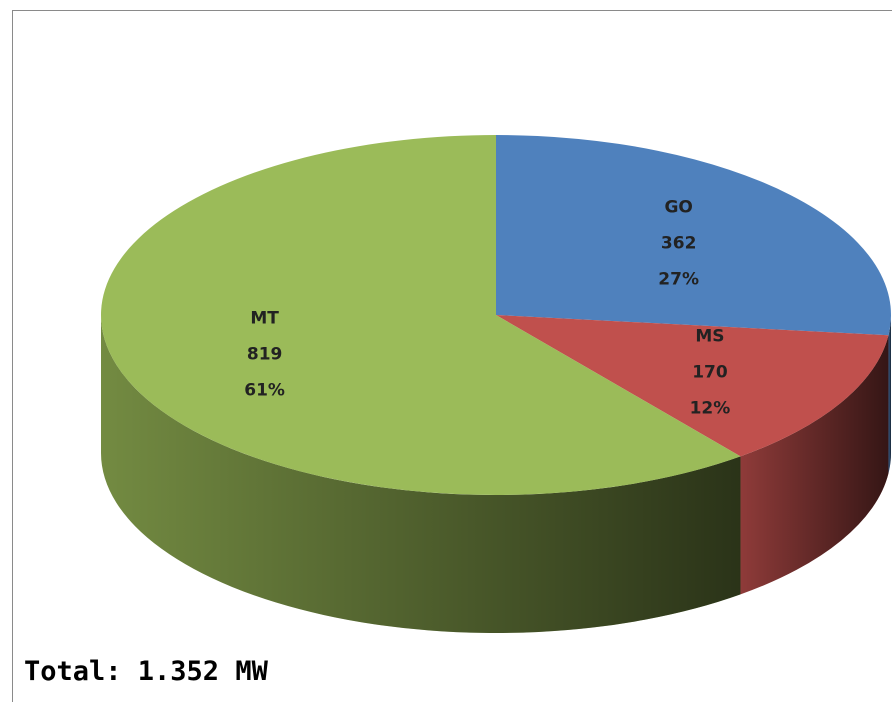  Describe the element at coordinates (678, 208) in the screenshot. I see `slice-label-go-name: GO` at that location.